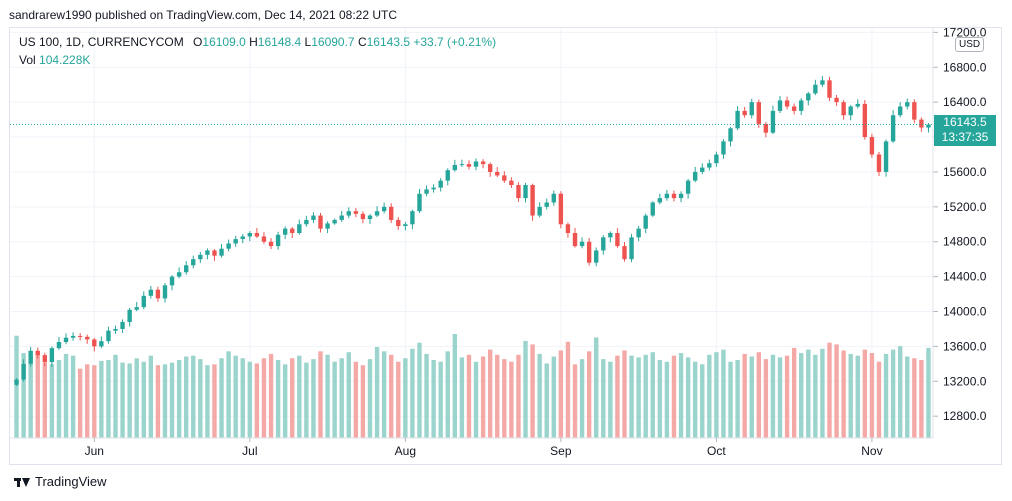  Describe the element at coordinates (965, 346) in the screenshot. I see `y-tick-label: 13600.0` at that location.